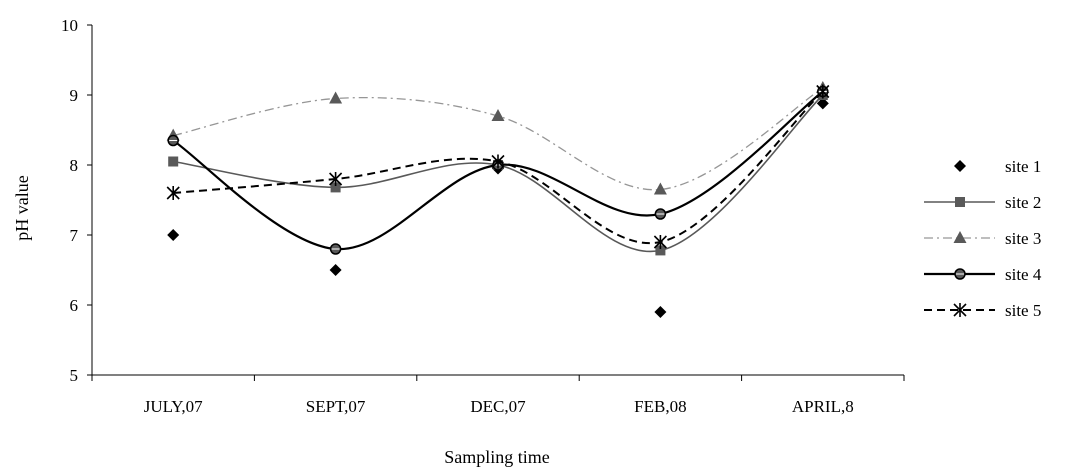 This screenshot has width=1066, height=474. I want to click on x-tick-label: JULY,07, so click(173, 406).